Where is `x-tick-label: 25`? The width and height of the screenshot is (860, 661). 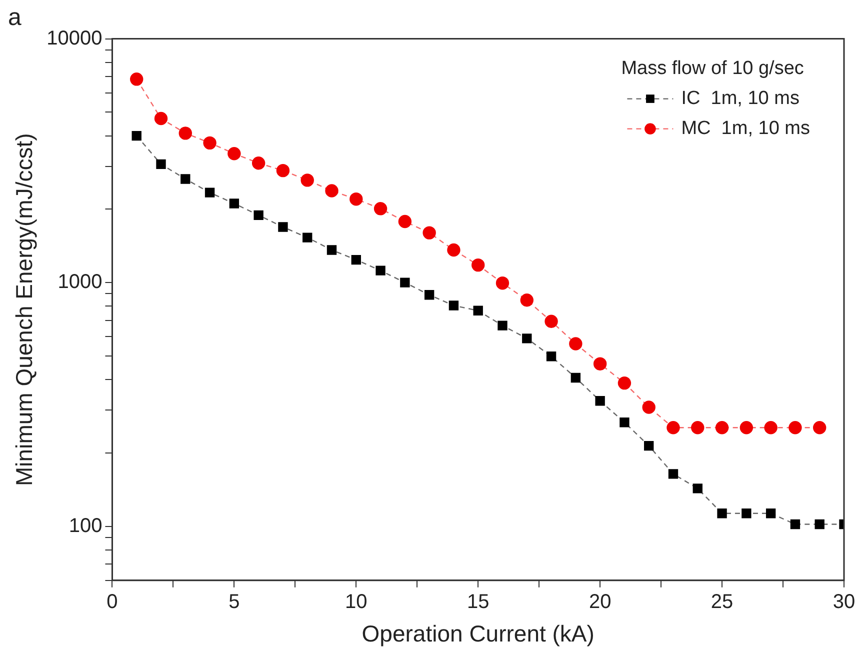 x-tick-label: 25 is located at coordinates (722, 601).